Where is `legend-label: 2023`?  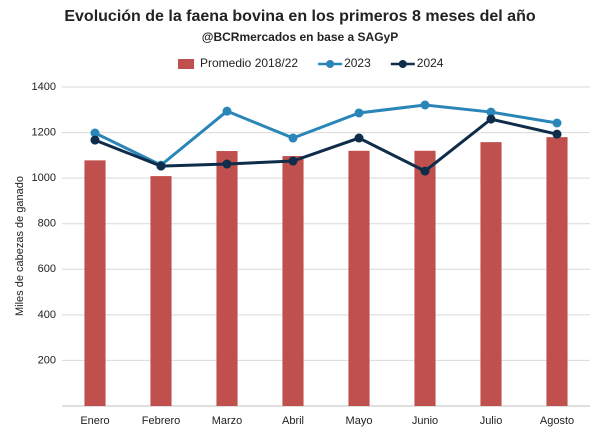 legend-label: 2023 is located at coordinates (357, 63).